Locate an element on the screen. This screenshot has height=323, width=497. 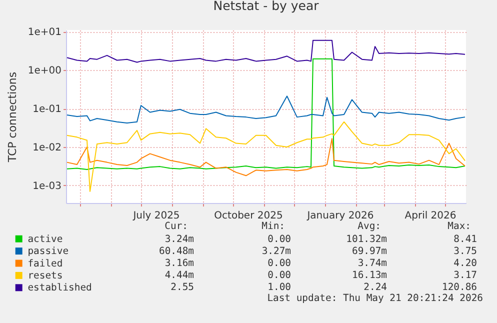
text: 101.32m is located at coordinates (366, 240).